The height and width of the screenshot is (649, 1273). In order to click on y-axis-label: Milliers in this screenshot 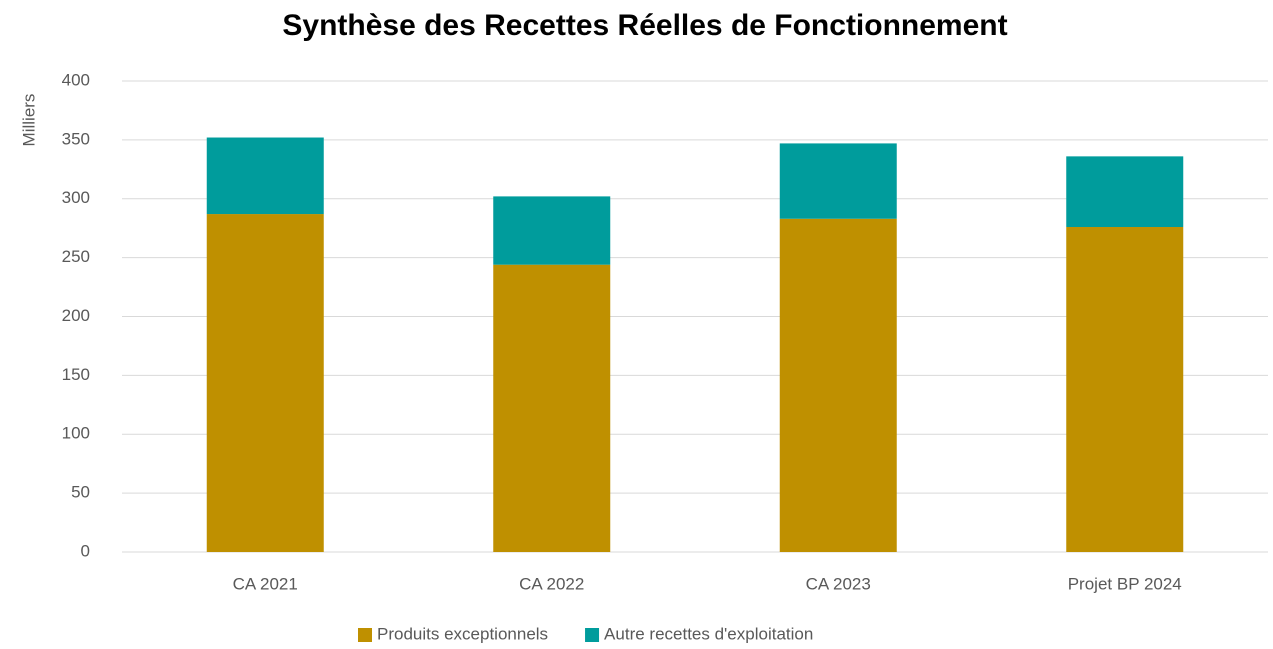, I will do `click(28, 120)`.